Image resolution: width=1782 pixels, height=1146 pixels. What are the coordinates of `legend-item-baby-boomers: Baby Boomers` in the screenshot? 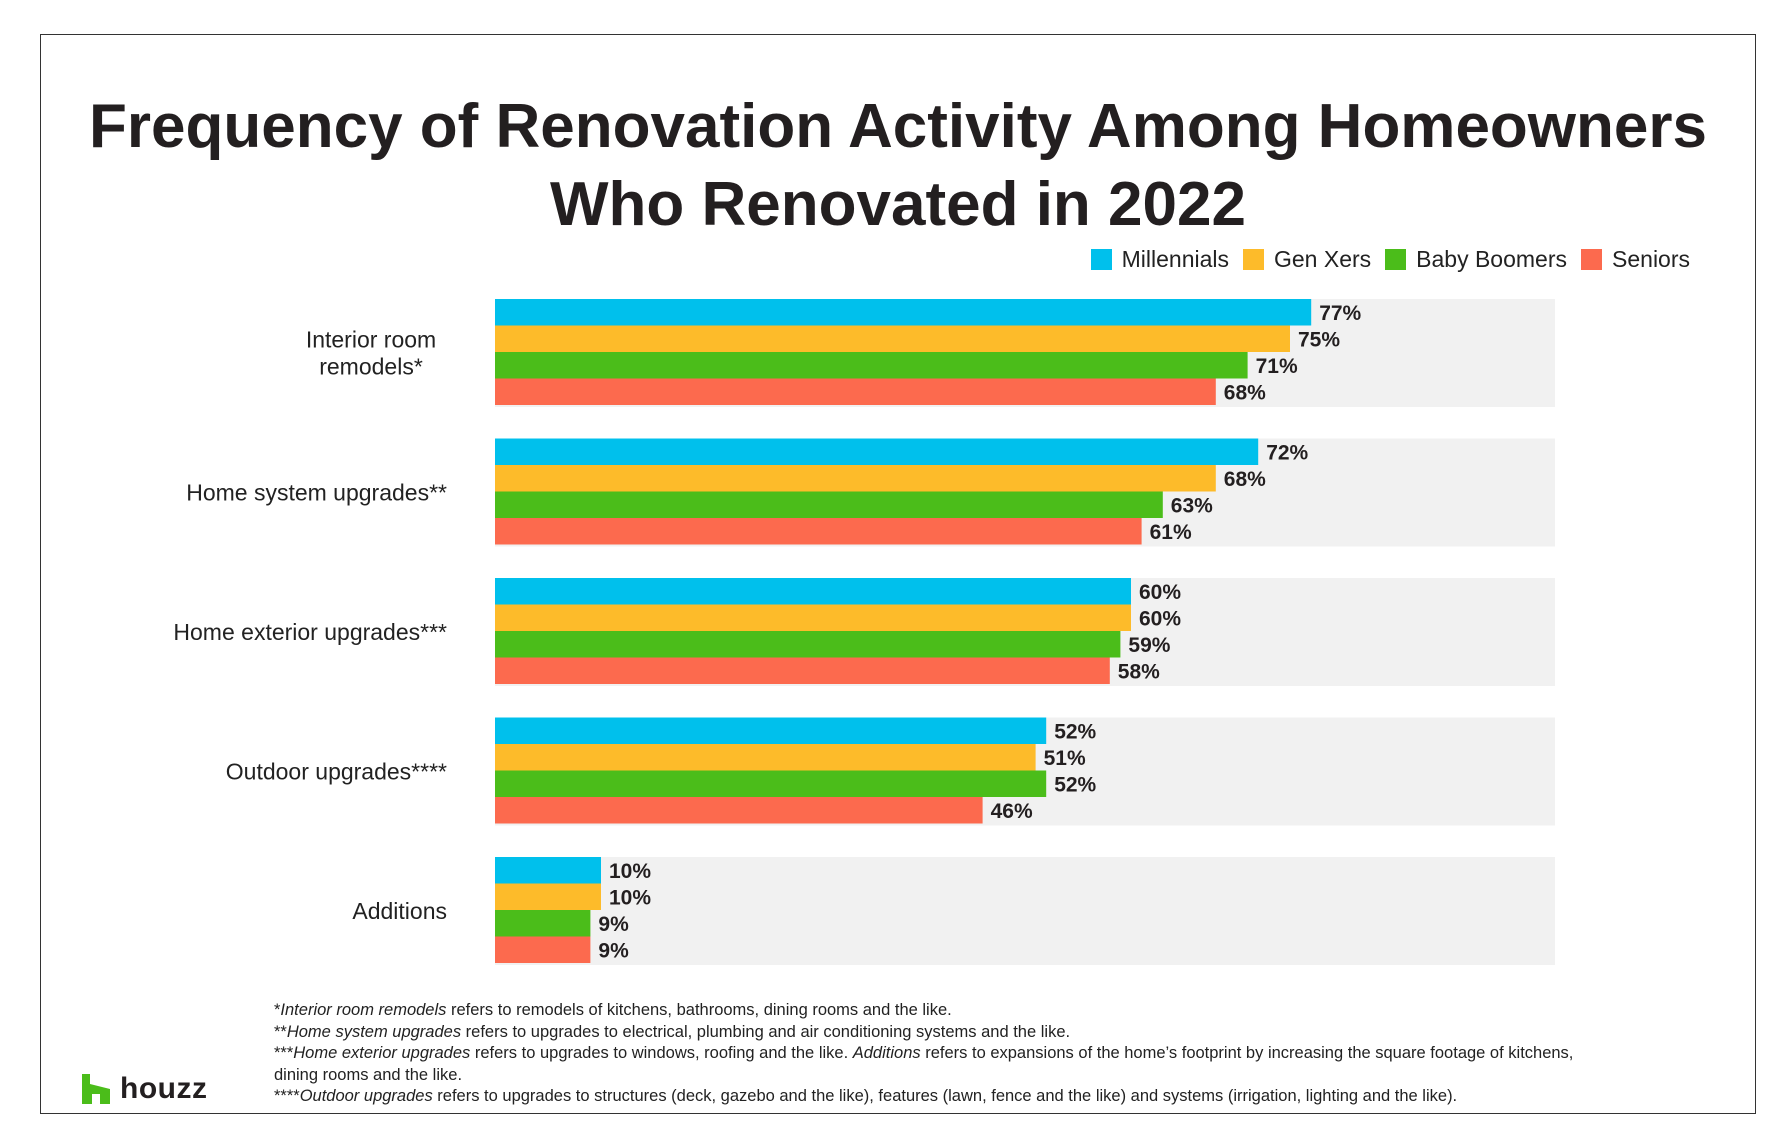 It's located at (1476, 259).